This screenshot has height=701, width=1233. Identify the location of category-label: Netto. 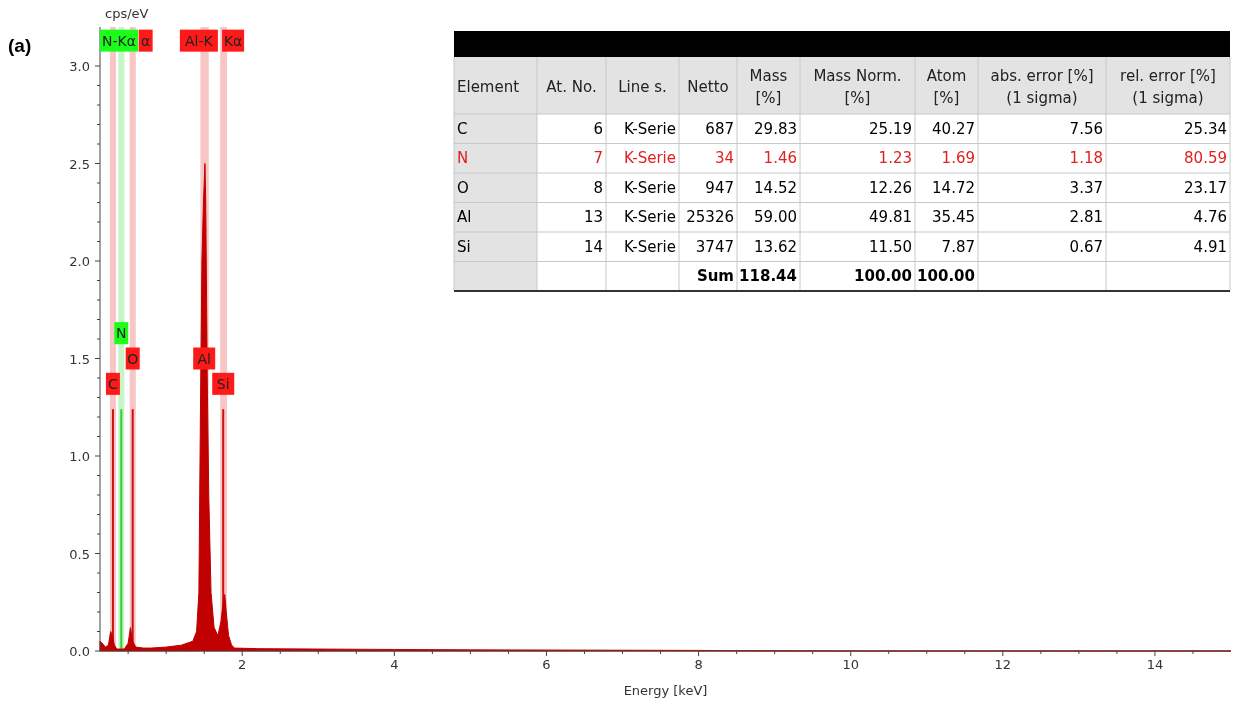
(708, 86).